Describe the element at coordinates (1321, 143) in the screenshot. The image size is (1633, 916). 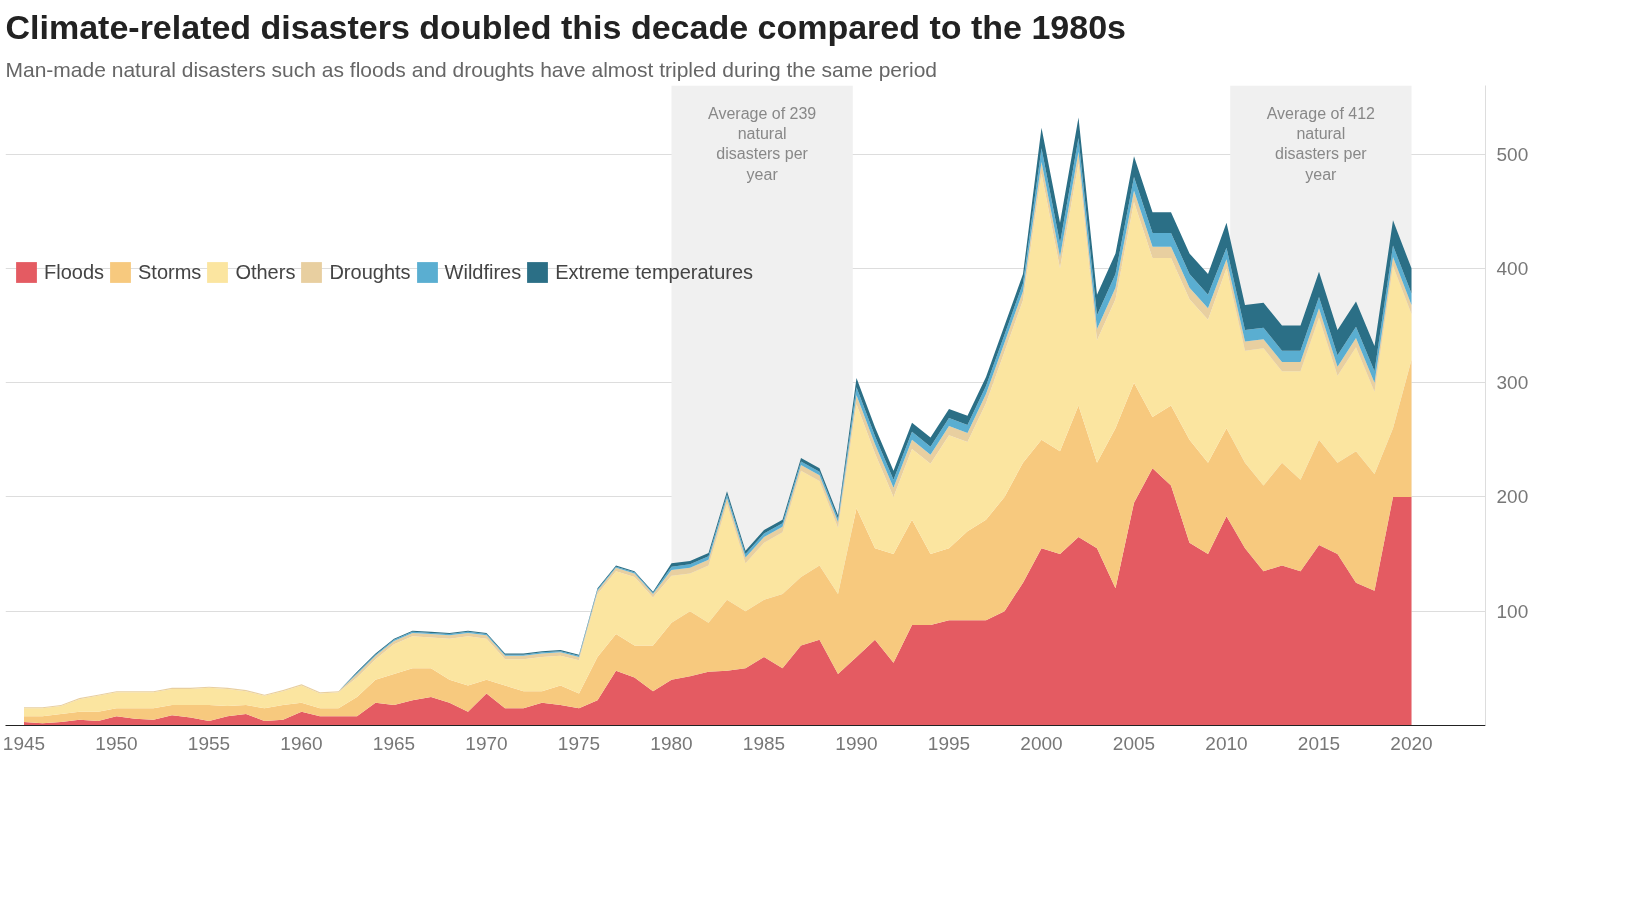
I see `band-label: Average of 412 natural disasters per year` at that location.